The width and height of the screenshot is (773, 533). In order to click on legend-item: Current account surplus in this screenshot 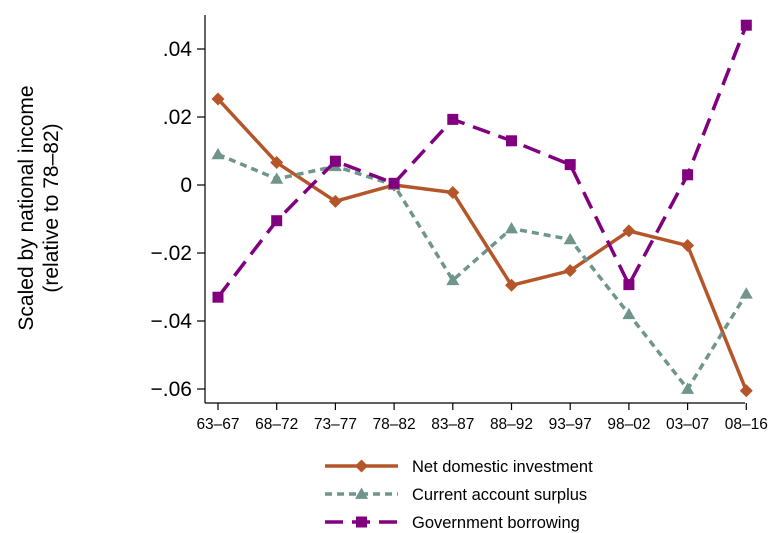, I will do `click(456, 495)`.